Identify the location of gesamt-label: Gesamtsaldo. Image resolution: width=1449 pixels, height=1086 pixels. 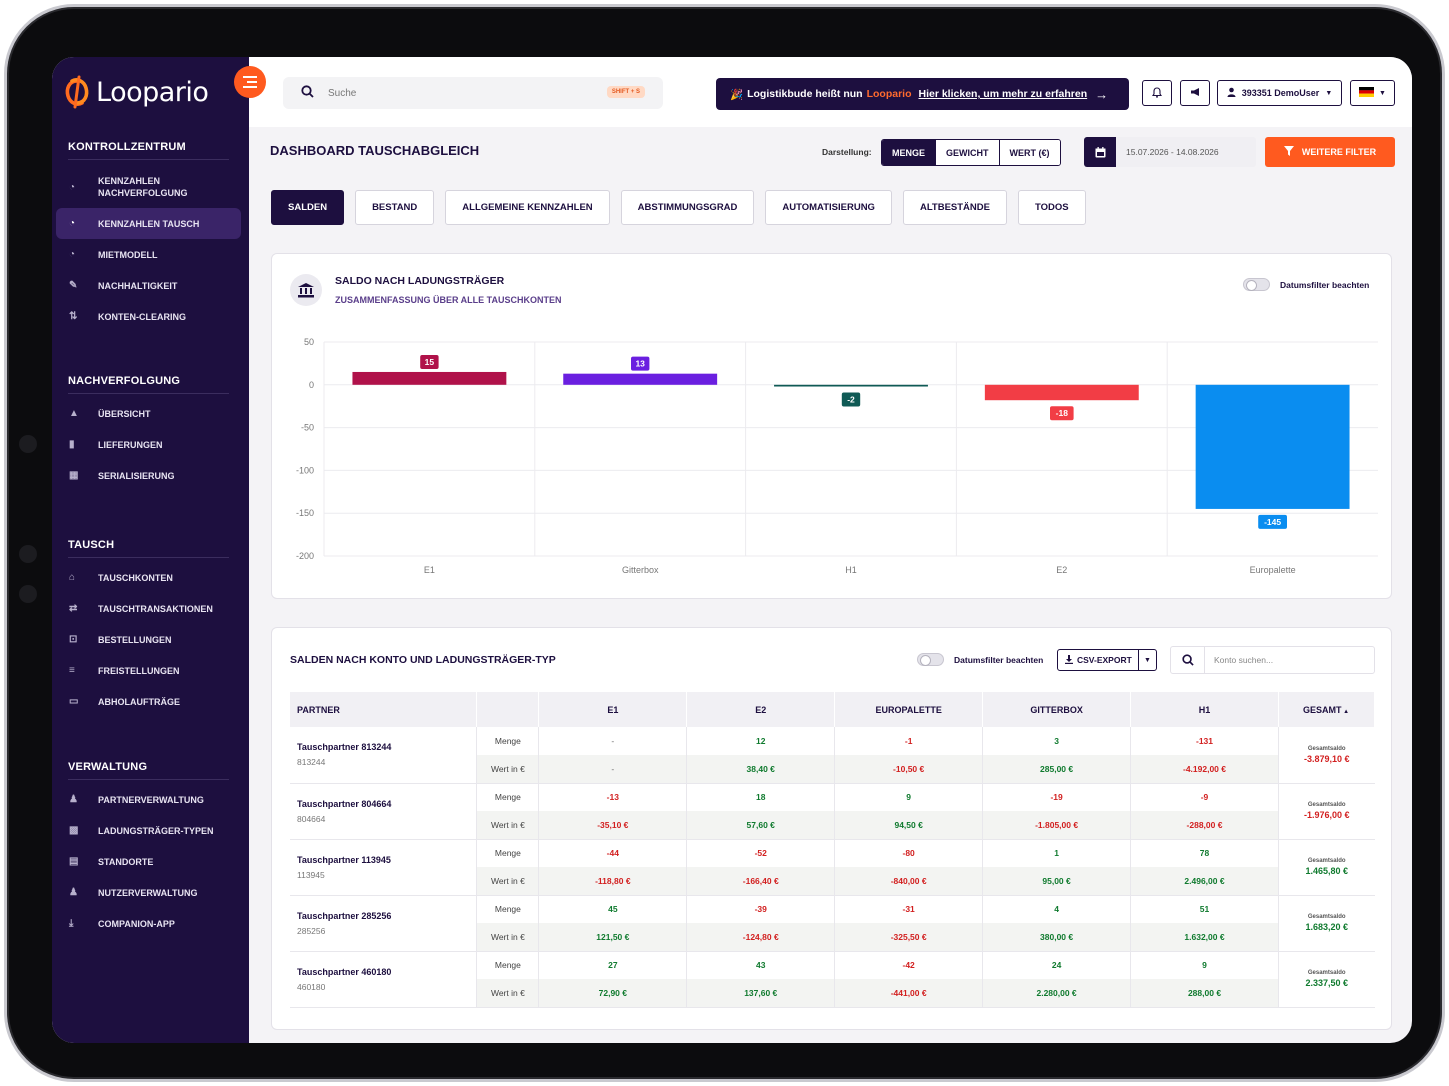
(1326, 748).